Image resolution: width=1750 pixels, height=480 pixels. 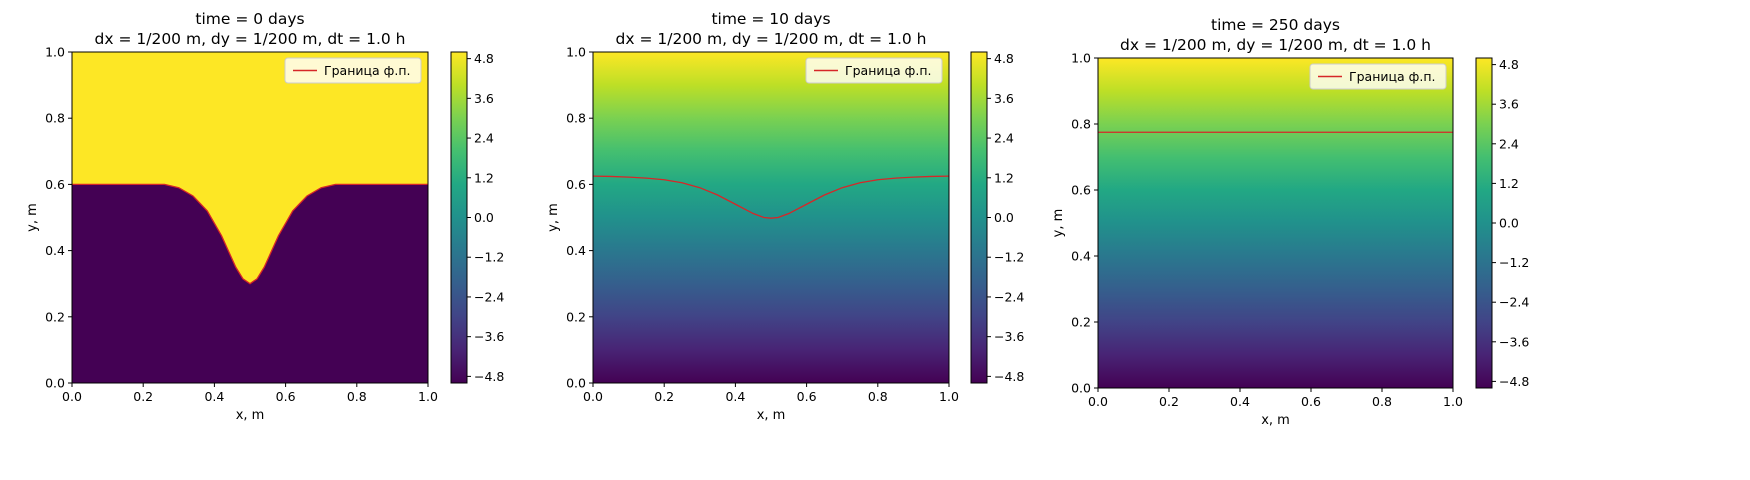 I want to click on chart-title: time = 0 days, so click(x=249, y=19).